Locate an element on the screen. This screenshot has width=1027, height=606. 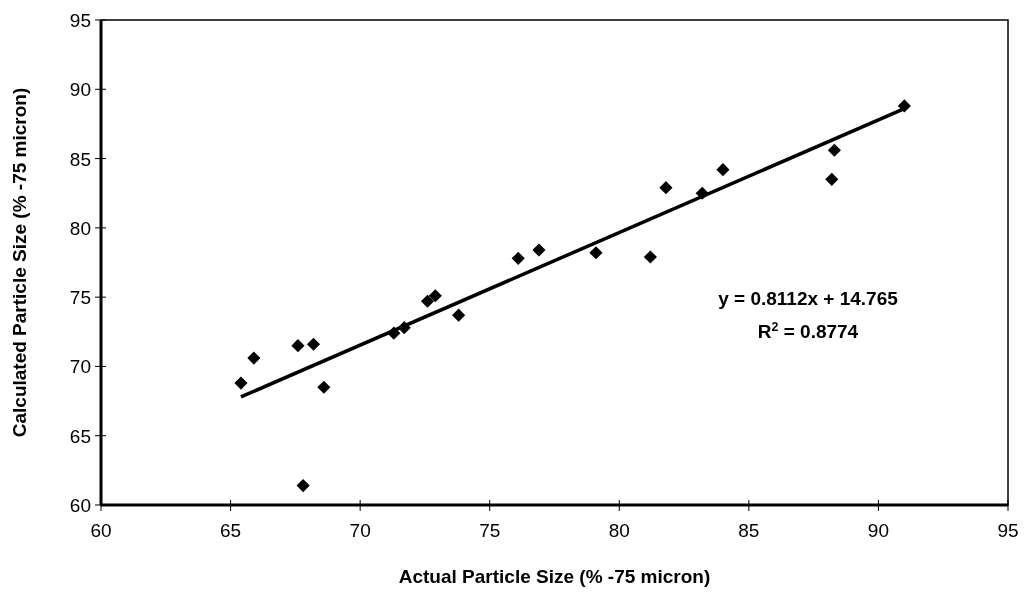
y-axis-title: Calculated Particle Size (% -75 micron) is located at coordinates (19, 262).